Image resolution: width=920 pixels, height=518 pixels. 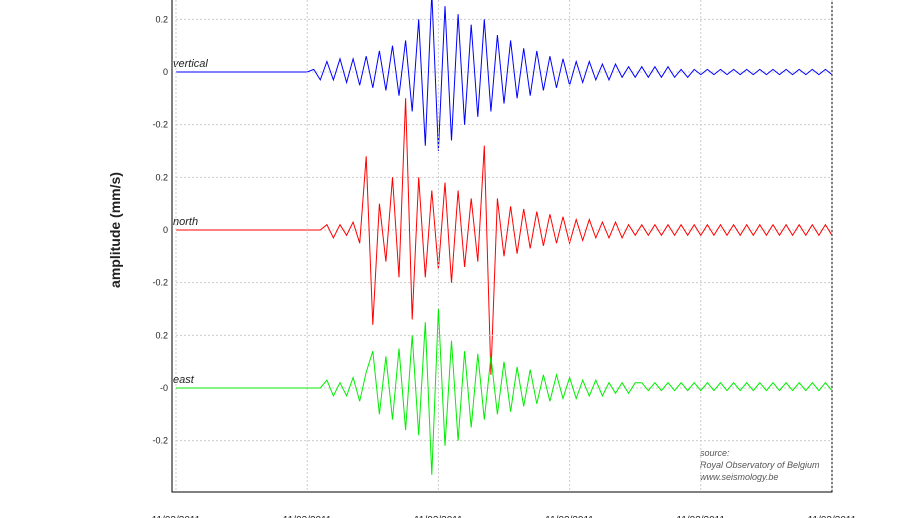 What do you see at coordinates (185, 222) in the screenshot?
I see `trace-label: north` at bounding box center [185, 222].